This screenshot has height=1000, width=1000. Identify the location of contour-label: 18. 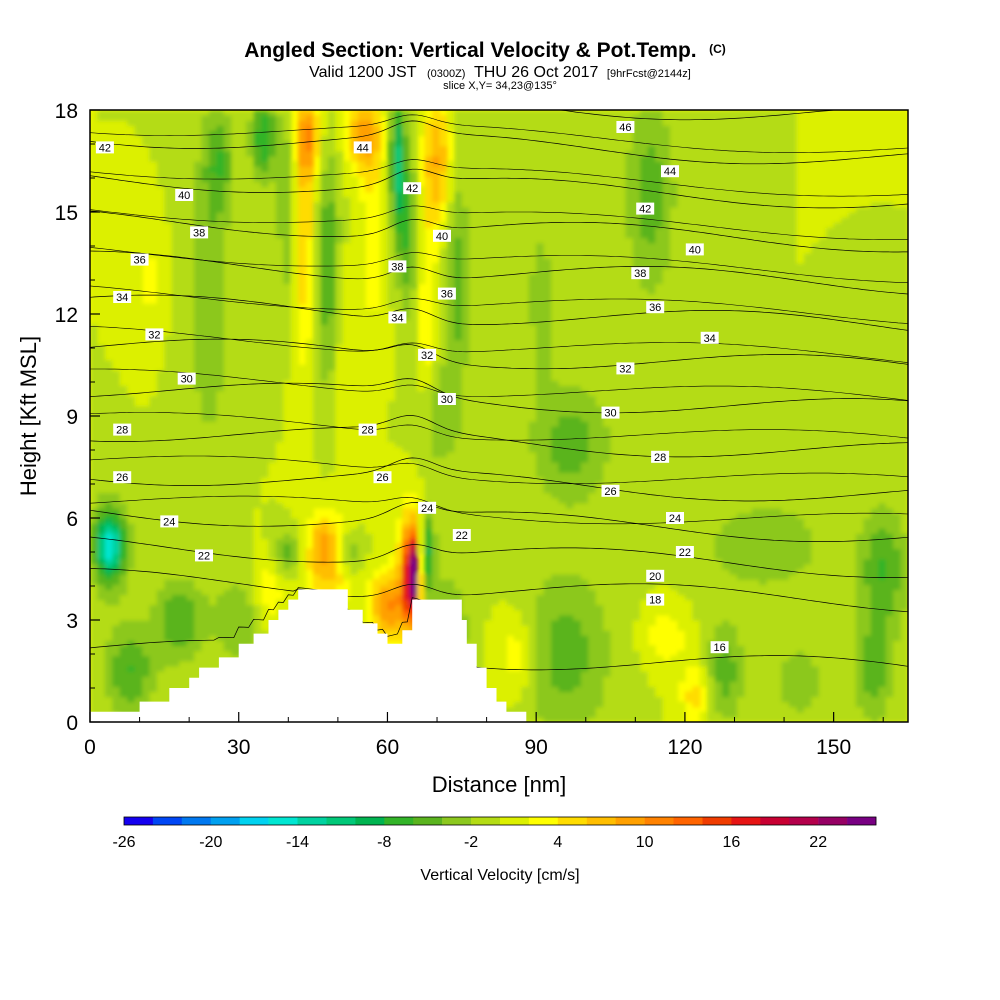
(655, 600).